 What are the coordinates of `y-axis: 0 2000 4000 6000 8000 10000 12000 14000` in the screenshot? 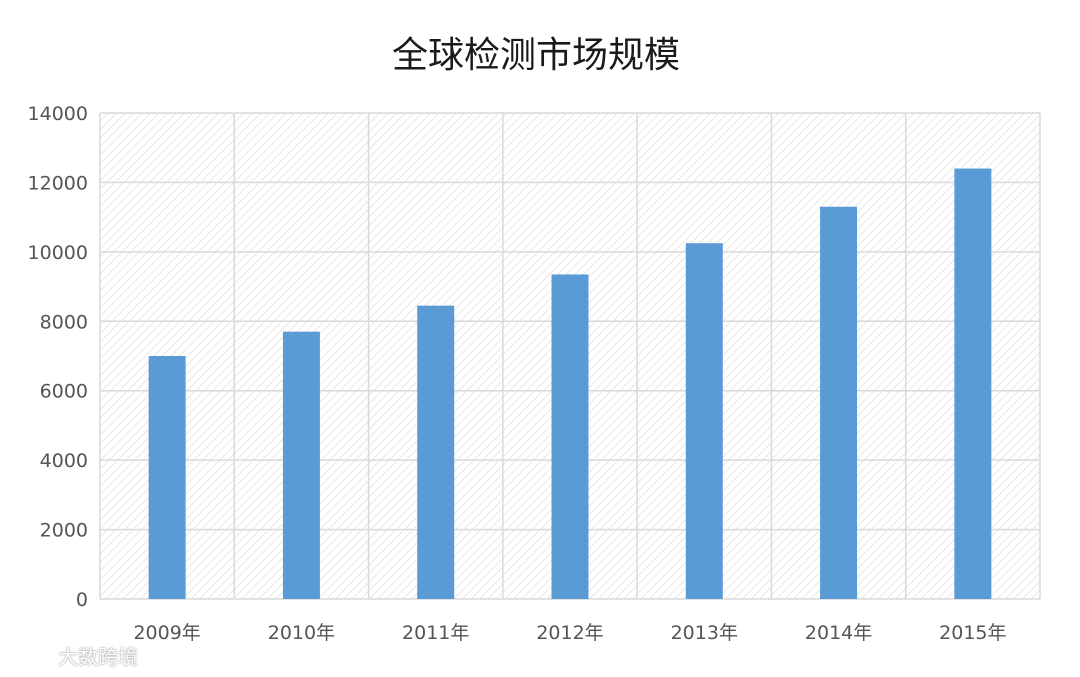 It's located at (58, 357).